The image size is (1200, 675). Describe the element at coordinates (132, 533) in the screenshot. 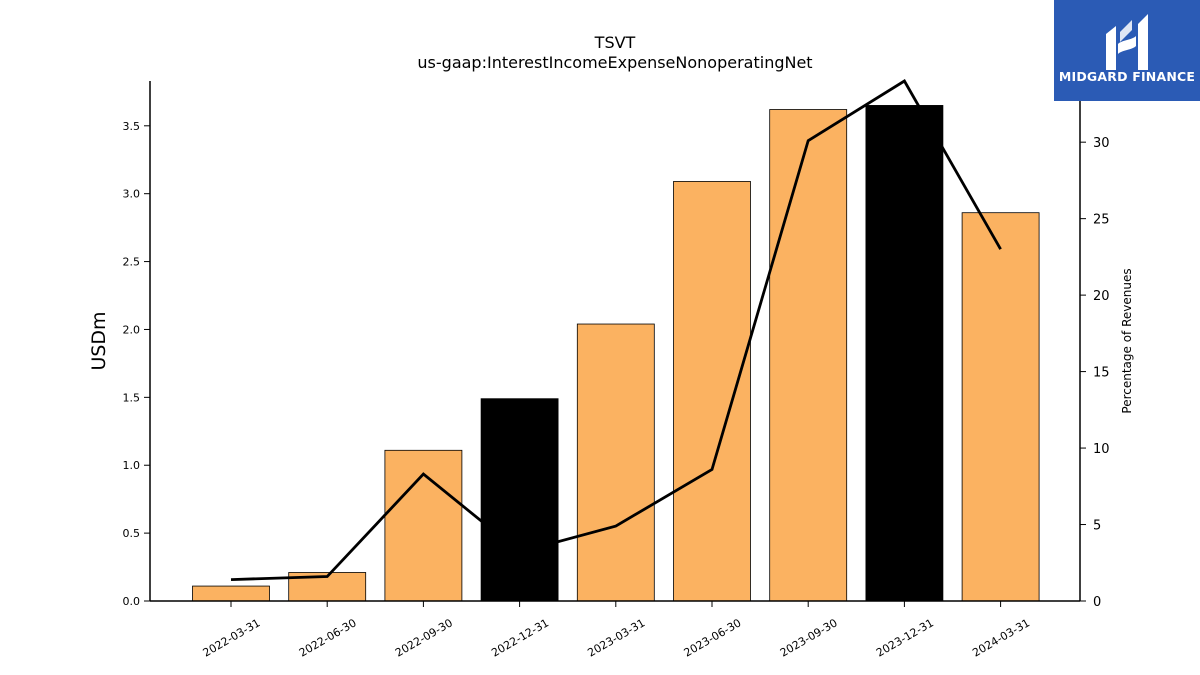

I see `left-tick-label: 0.5` at that location.